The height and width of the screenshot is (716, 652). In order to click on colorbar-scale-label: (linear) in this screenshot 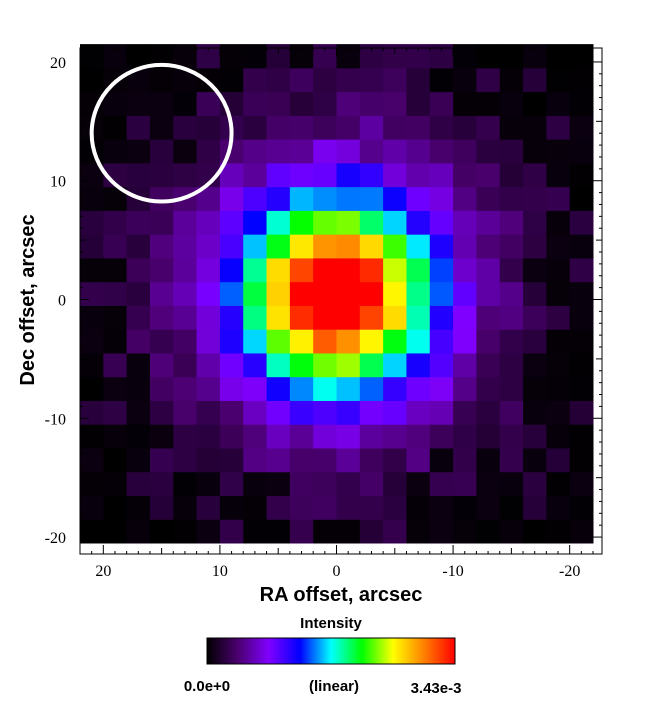, I will do `click(334, 686)`.